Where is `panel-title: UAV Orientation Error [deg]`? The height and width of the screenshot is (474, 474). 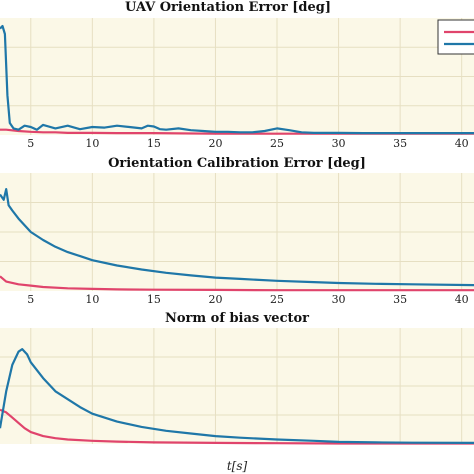 panel-title: UAV Orientation Error [deg] is located at coordinates (228, 7).